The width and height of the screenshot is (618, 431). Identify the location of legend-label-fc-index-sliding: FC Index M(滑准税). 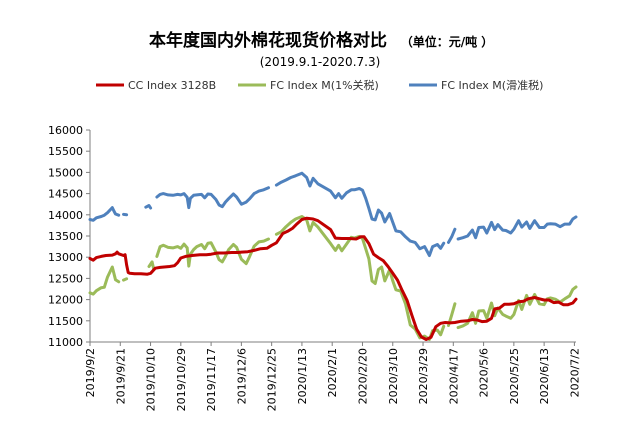
(492, 85).